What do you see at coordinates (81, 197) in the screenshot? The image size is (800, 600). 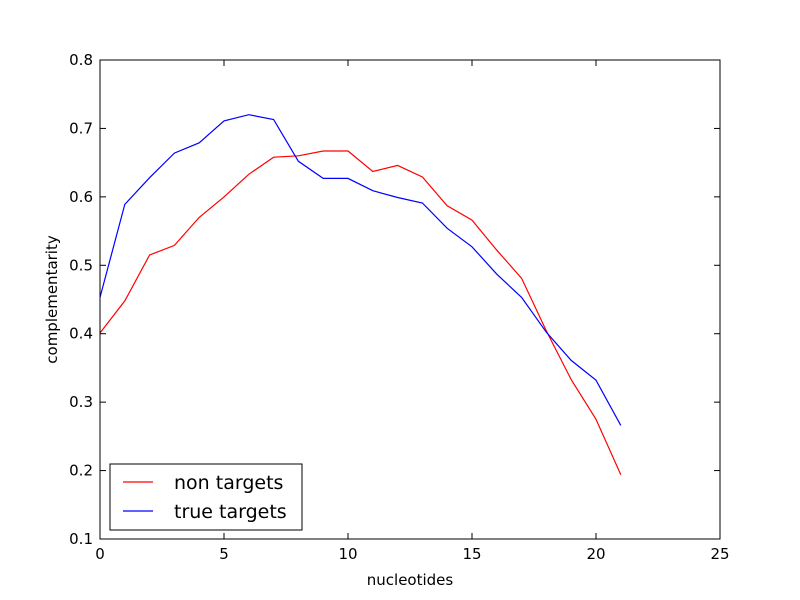 I see `y-tick-label: 0.6` at bounding box center [81, 197].